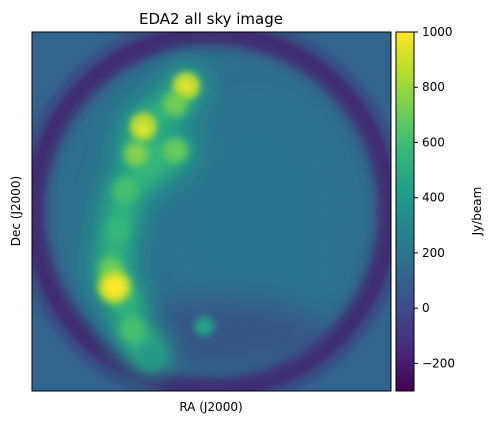 This screenshot has width=494, height=423. I want to click on colorbar-tick-label-2: 200, so click(433, 253).